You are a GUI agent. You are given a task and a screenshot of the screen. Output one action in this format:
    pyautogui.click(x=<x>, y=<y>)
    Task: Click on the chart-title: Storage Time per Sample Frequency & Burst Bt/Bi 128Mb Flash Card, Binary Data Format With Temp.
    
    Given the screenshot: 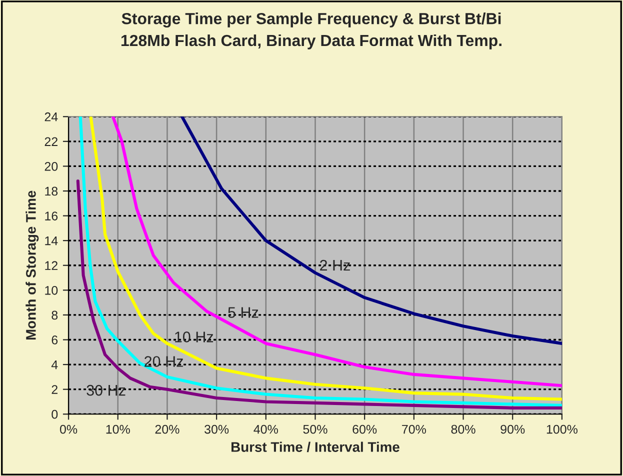 What is the action you would take?
    pyautogui.click(x=311, y=31)
    